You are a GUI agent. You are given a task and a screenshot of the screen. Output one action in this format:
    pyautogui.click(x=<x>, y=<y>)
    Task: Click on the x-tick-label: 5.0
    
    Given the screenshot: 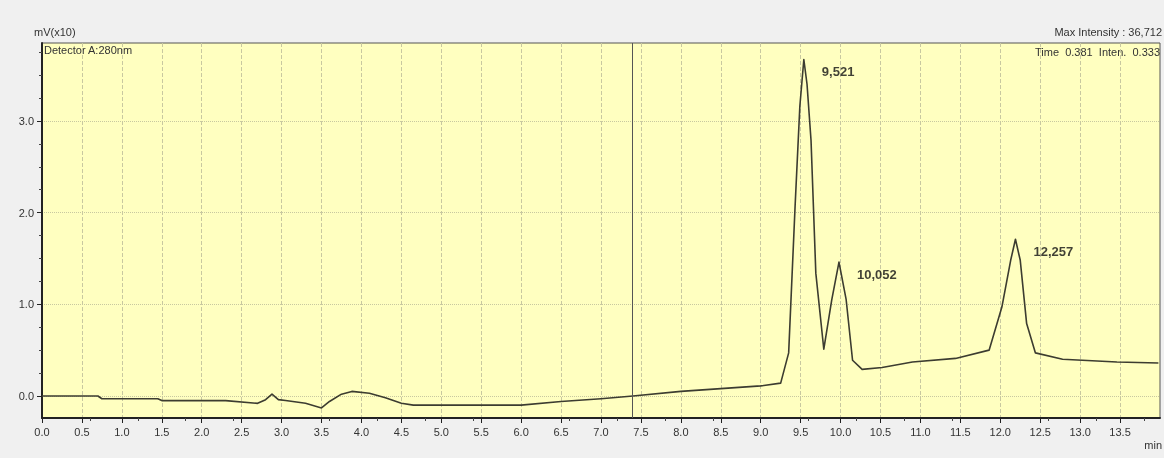 What is the action you would take?
    pyautogui.click(x=441, y=431)
    